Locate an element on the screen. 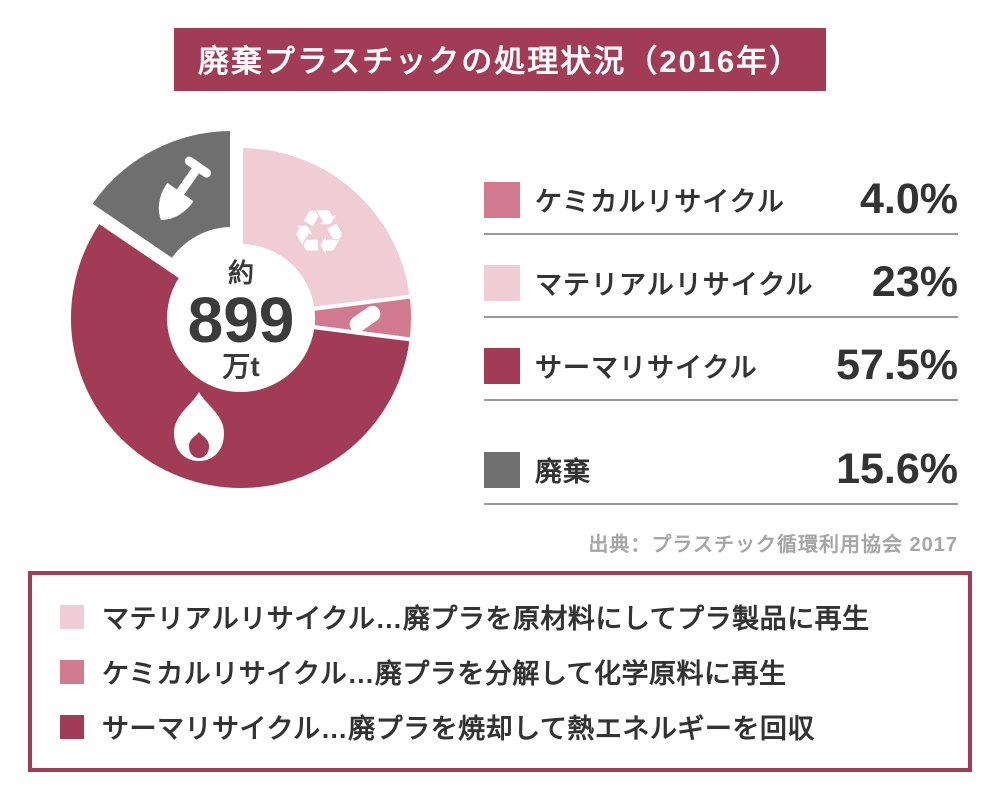 This screenshot has width=1000, height=788. legend-label: マテリアルリサイクル is located at coordinates (674, 285).